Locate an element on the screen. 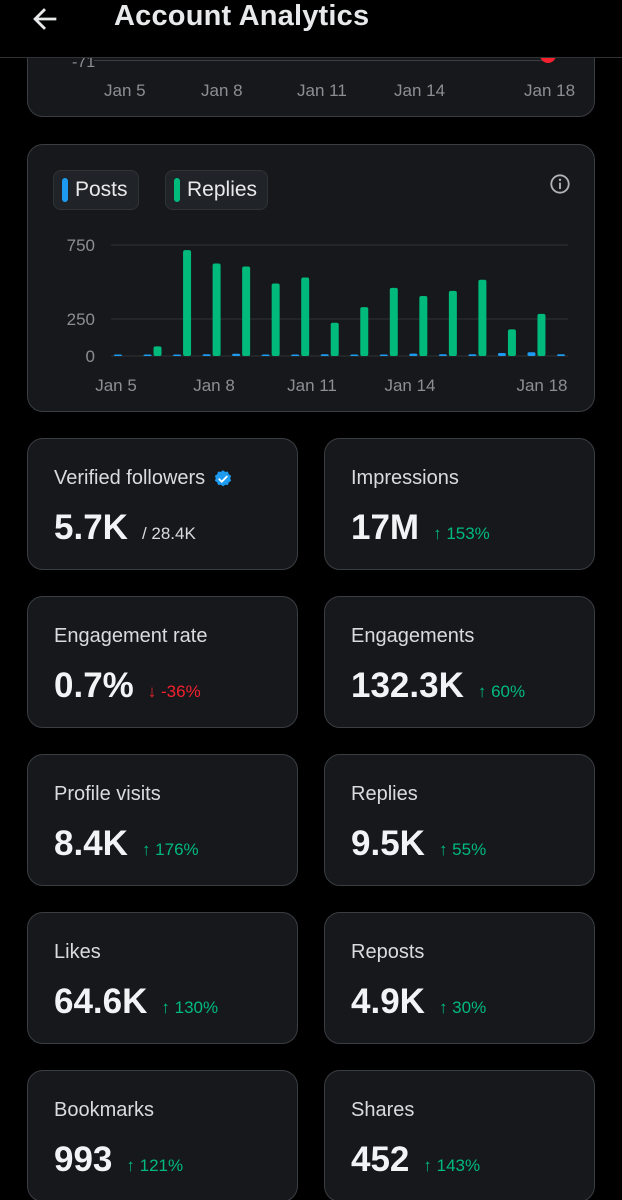 This screenshot has height=1200, width=622. y-tick-label: 750 is located at coordinates (81, 245).